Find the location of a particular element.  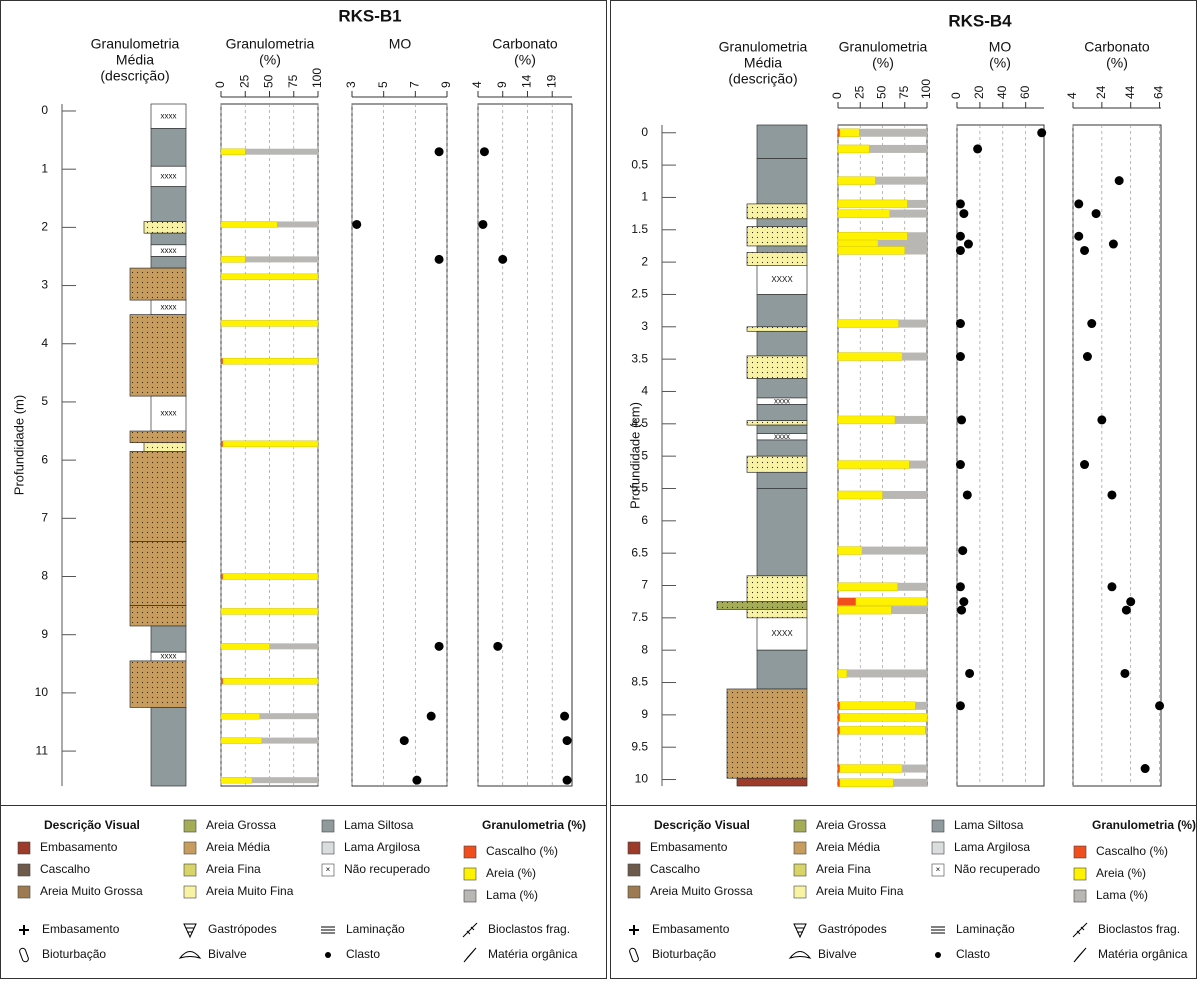

legend-label: Cascalho (%) is located at coordinates (522, 851).